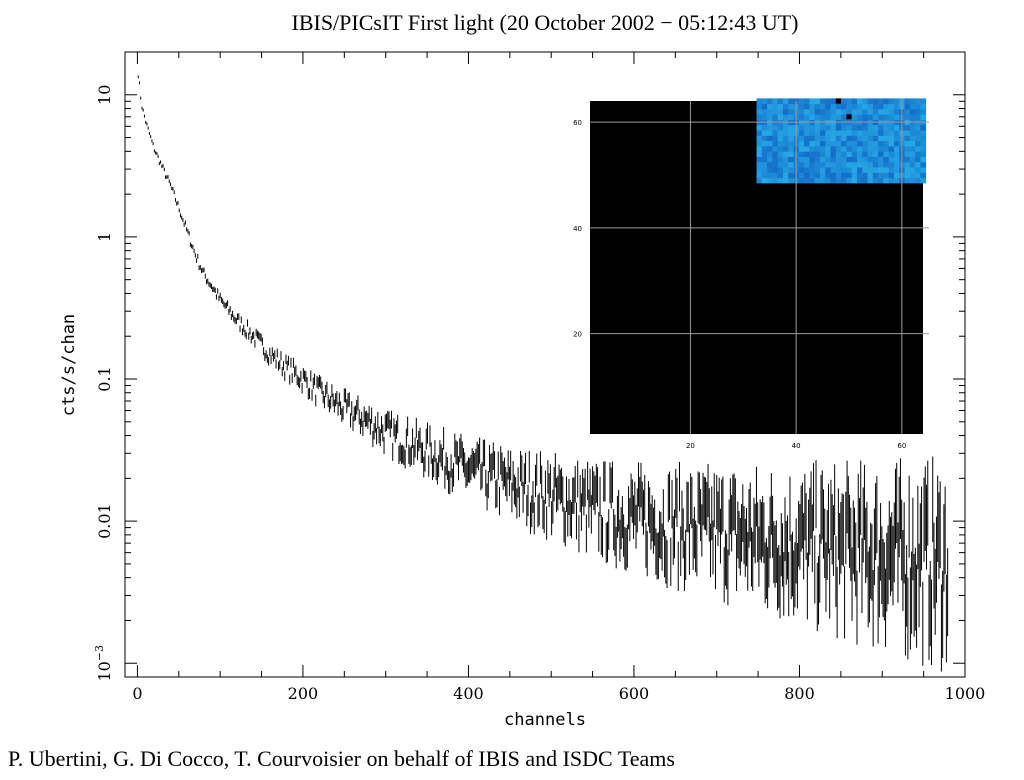 The height and width of the screenshot is (780, 1024). What do you see at coordinates (104, 95) in the screenshot?
I see `y-tick-label: 10` at bounding box center [104, 95].